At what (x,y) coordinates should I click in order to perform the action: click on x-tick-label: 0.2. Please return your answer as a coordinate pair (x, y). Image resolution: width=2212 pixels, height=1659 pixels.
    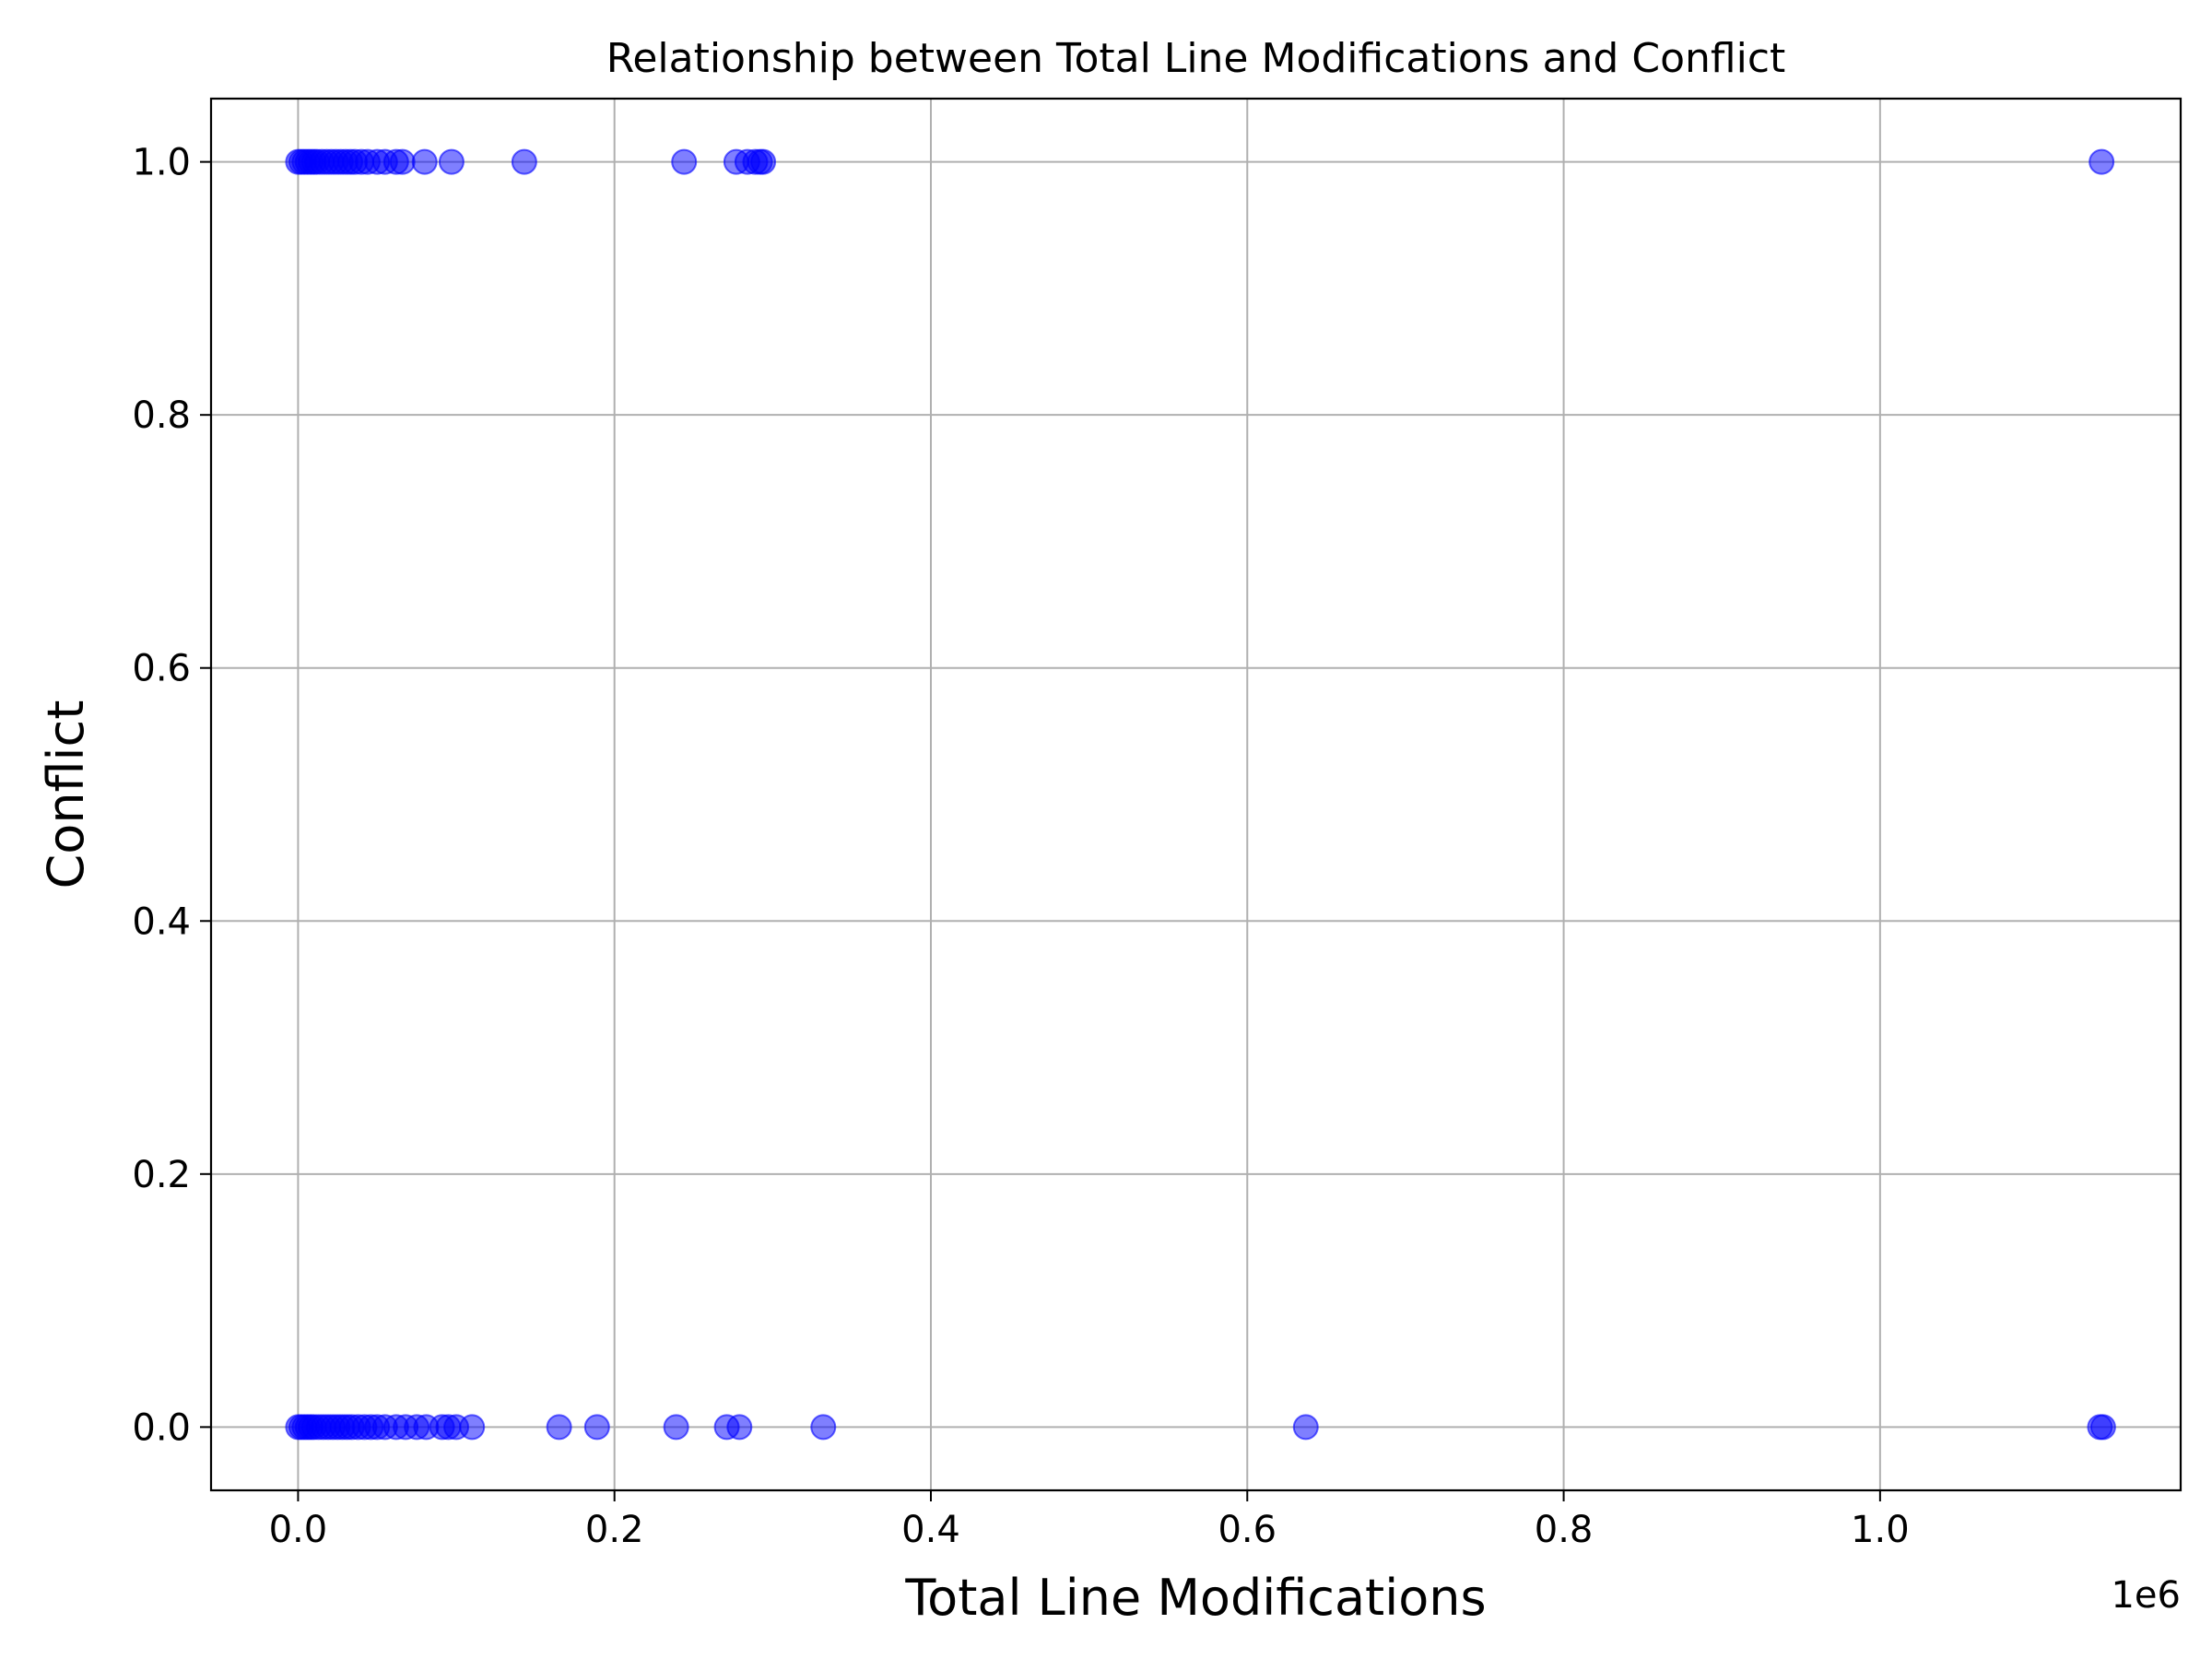
    Looking at the image, I should click on (614, 1530).